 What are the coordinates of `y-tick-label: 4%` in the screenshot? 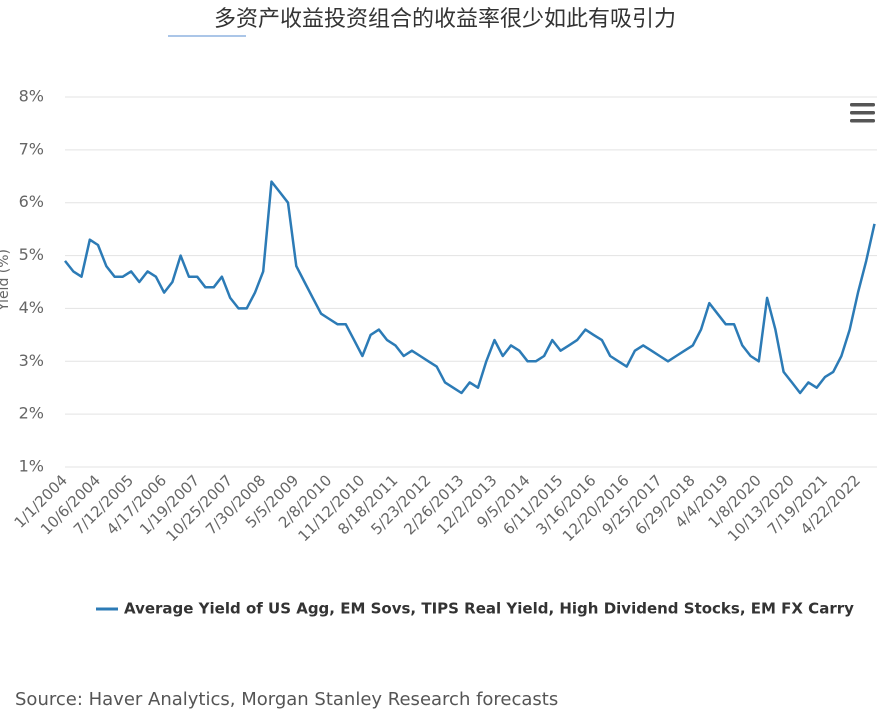 It's located at (31, 307).